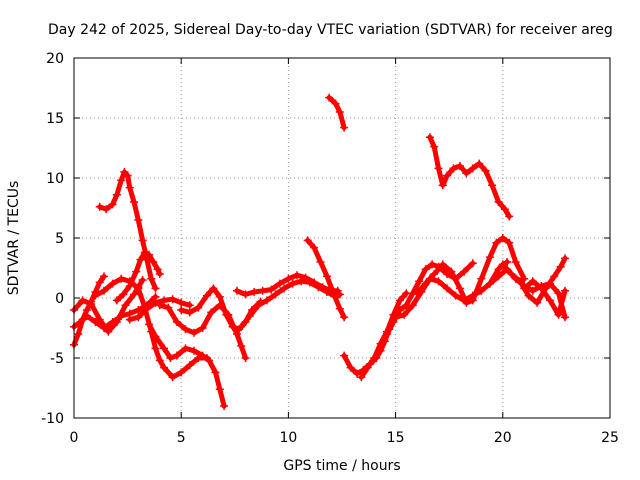  What do you see at coordinates (57, 359) in the screenshot?
I see `y-tick-label: -5` at bounding box center [57, 359].